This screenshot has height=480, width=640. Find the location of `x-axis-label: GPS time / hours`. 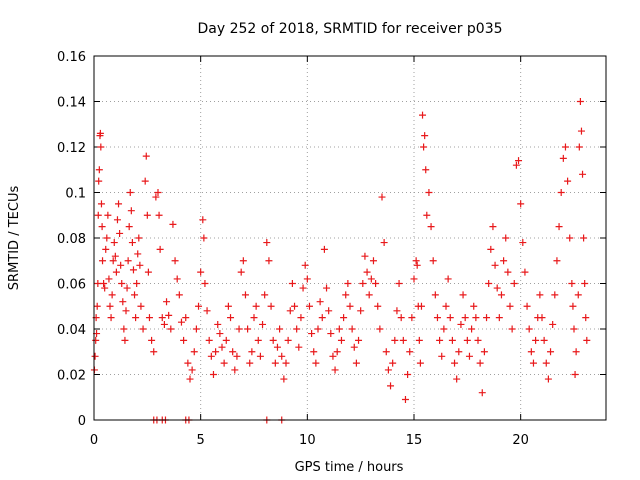

x-axis-label: GPS time / hours is located at coordinates (349, 467).